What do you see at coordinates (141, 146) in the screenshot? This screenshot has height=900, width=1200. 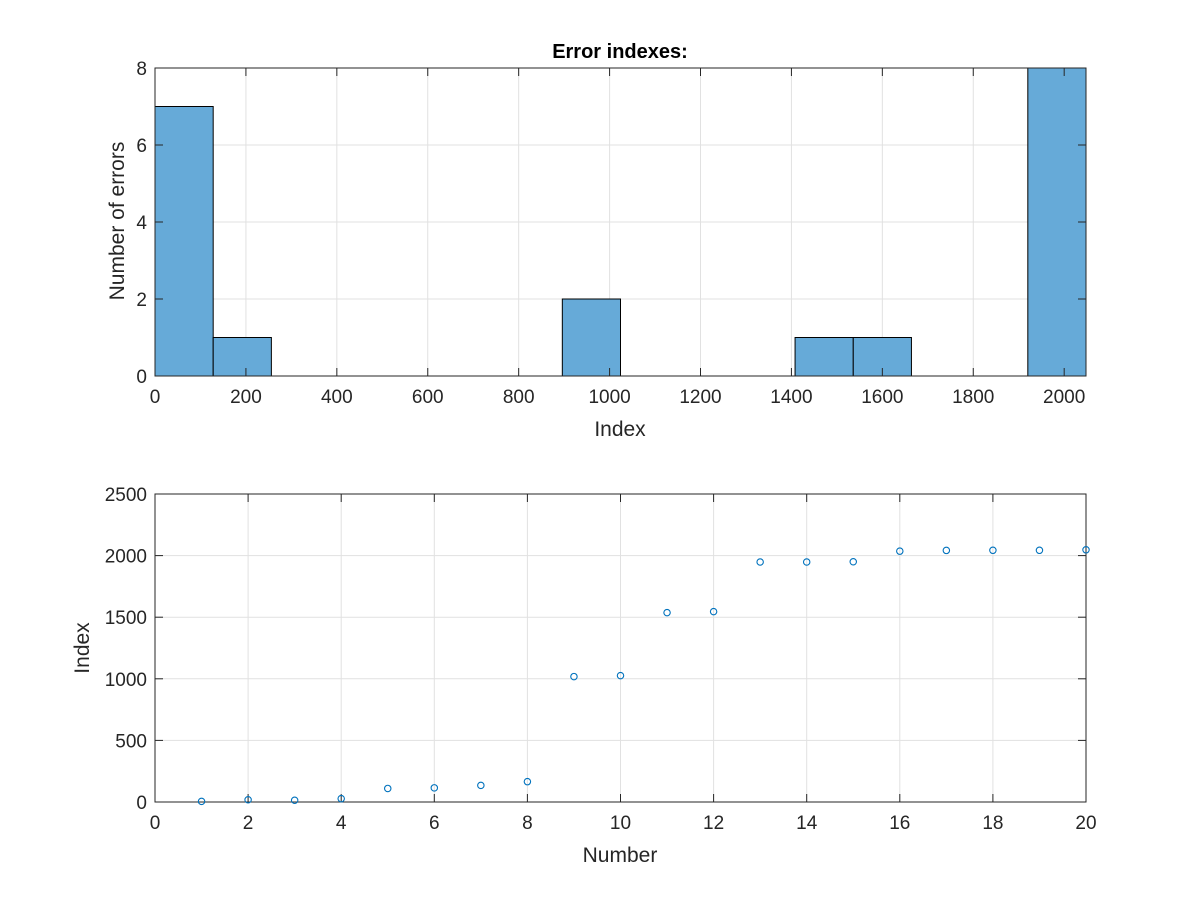 I see `histogram-y-tick-label: 6` at bounding box center [141, 146].